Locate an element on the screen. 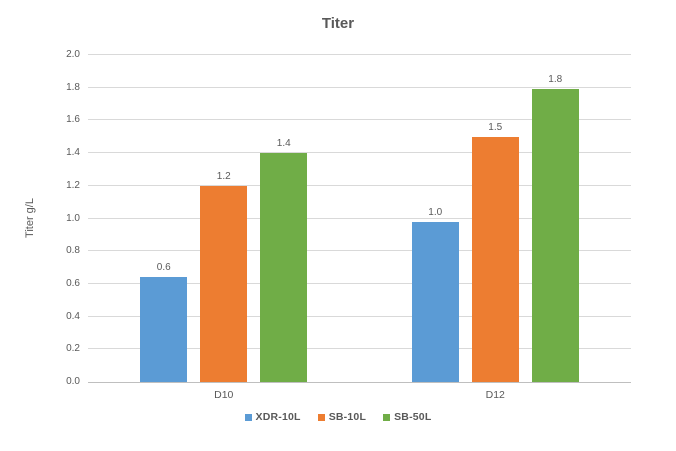 The width and height of the screenshot is (676, 451). data-label-XDR-10L-D10: 0.6 is located at coordinates (163, 267).